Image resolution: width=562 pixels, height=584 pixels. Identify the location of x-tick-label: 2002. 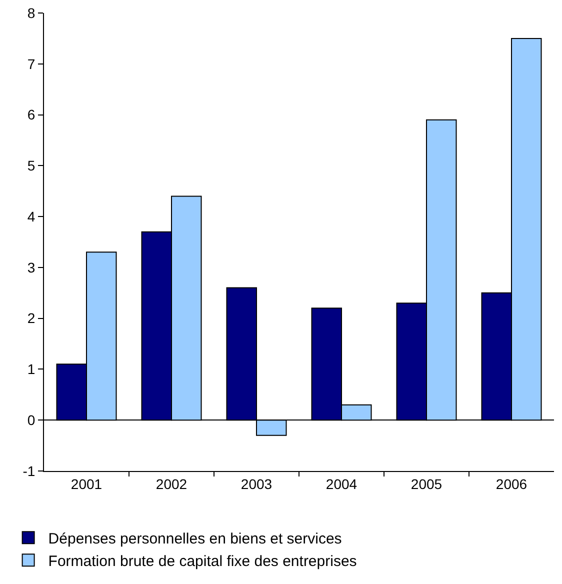
(172, 484).